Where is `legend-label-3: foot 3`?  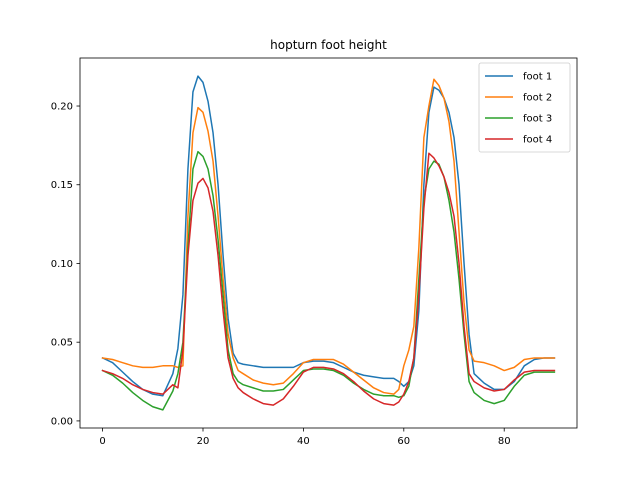
legend-label-3: foot 3 is located at coordinates (537, 119).